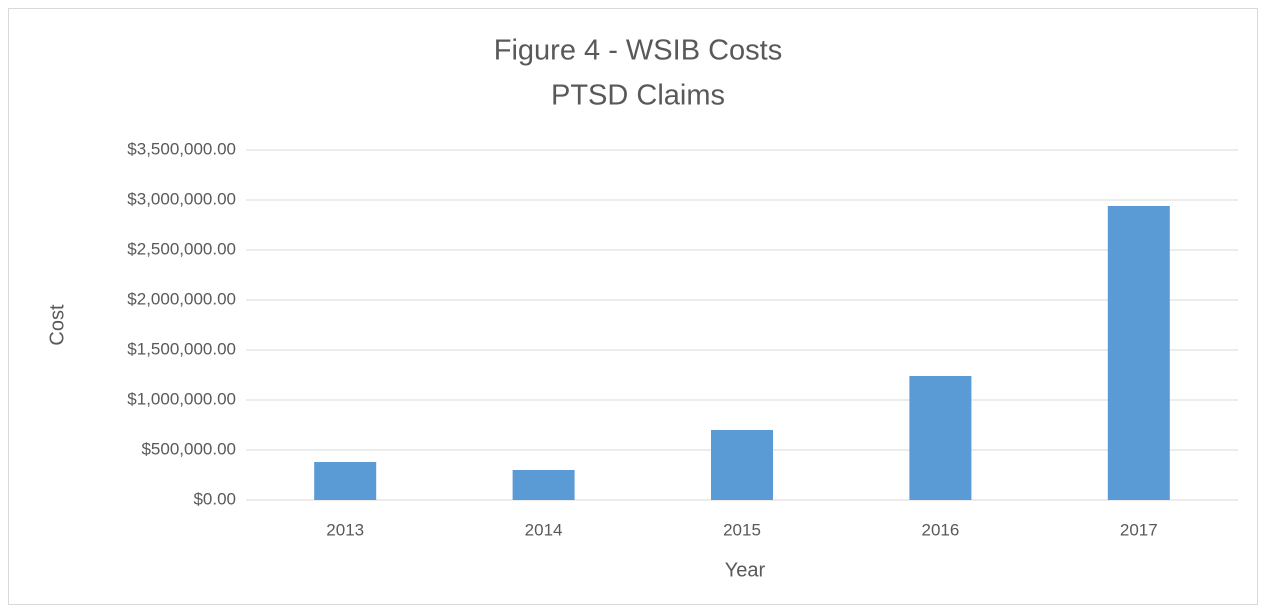 This screenshot has width=1266, height=613. Describe the element at coordinates (181, 398) in the screenshot. I see `y-tick-label: $1,000,000.00` at that location.